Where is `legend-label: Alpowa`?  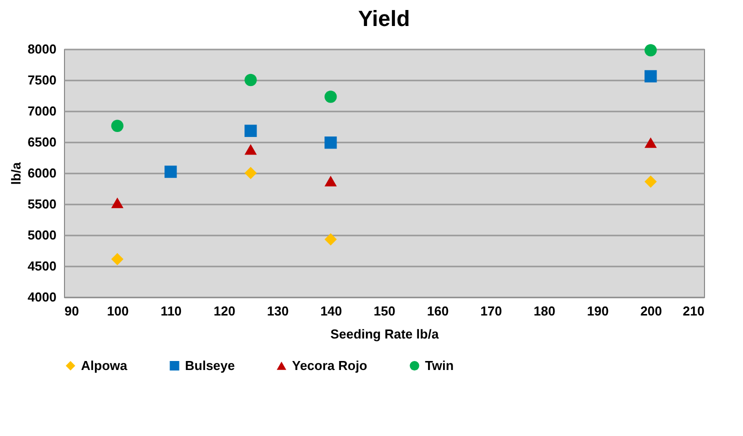 legend-label: Alpowa is located at coordinates (104, 365).